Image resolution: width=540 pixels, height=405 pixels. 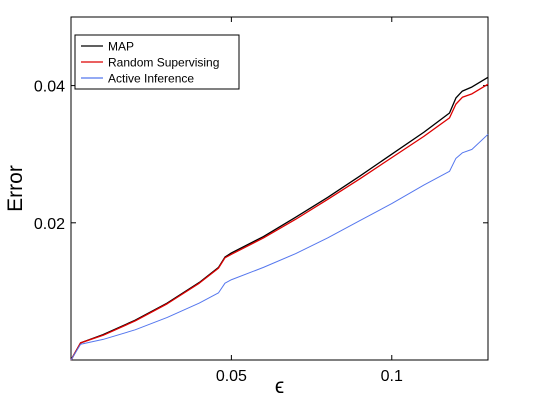 I want to click on legend-entry: Active Inference, so click(x=151, y=79).